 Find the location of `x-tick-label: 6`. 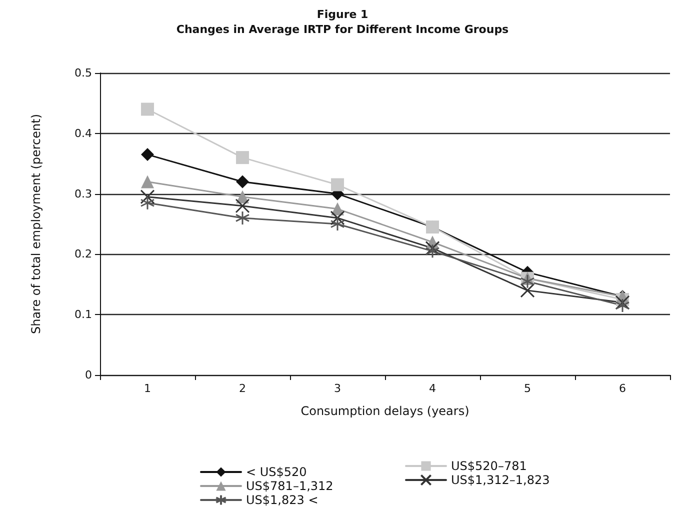

x-tick-label: 6 is located at coordinates (622, 388).